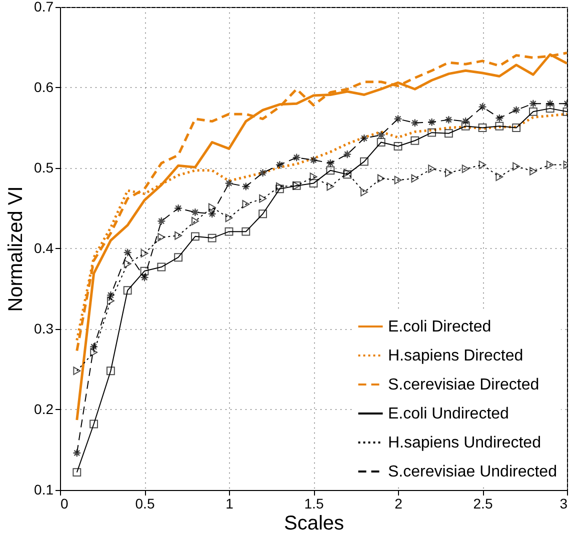  Describe the element at coordinates (145, 504) in the screenshot. I see `x-tick-label: 0.5` at that location.